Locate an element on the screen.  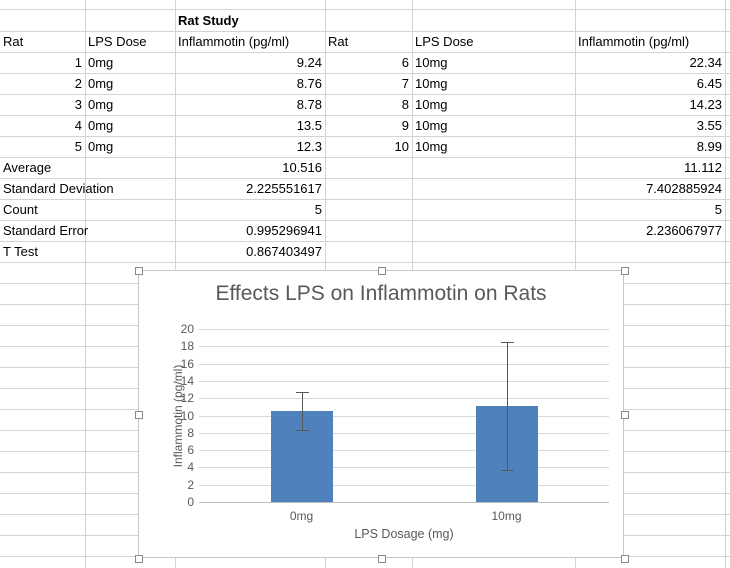
stat-value-cell: 2.225551617 is located at coordinates (284, 188).